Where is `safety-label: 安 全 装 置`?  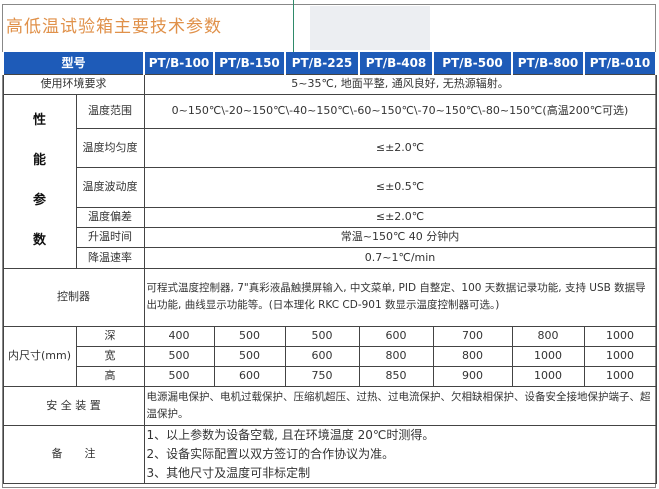 safety-label: 安 全 装 置 is located at coordinates (73, 405).